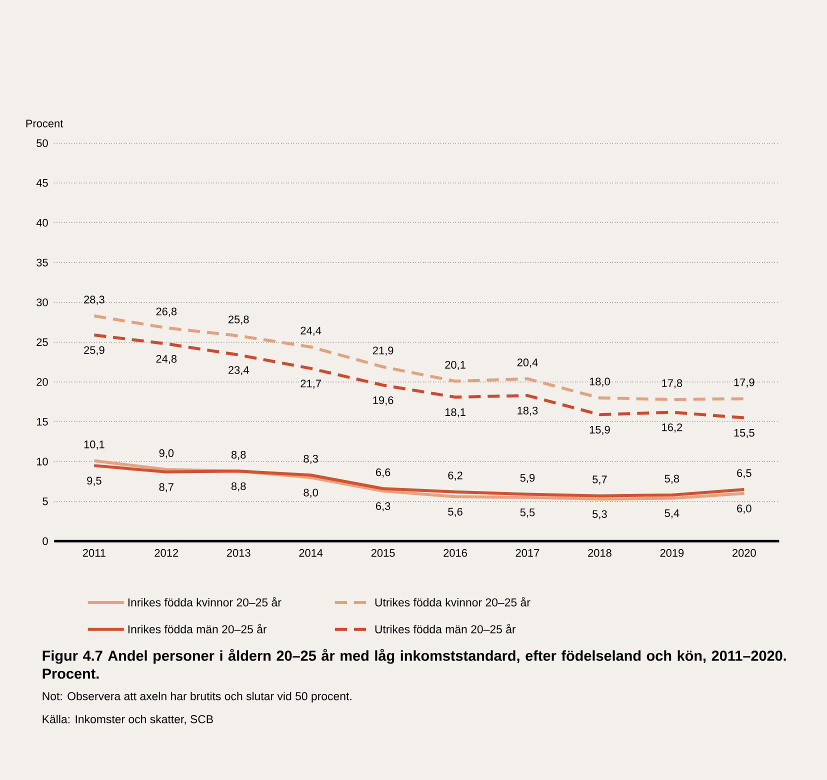 Image resolution: width=827 pixels, height=780 pixels. I want to click on data-label: 9,0, so click(166, 453).